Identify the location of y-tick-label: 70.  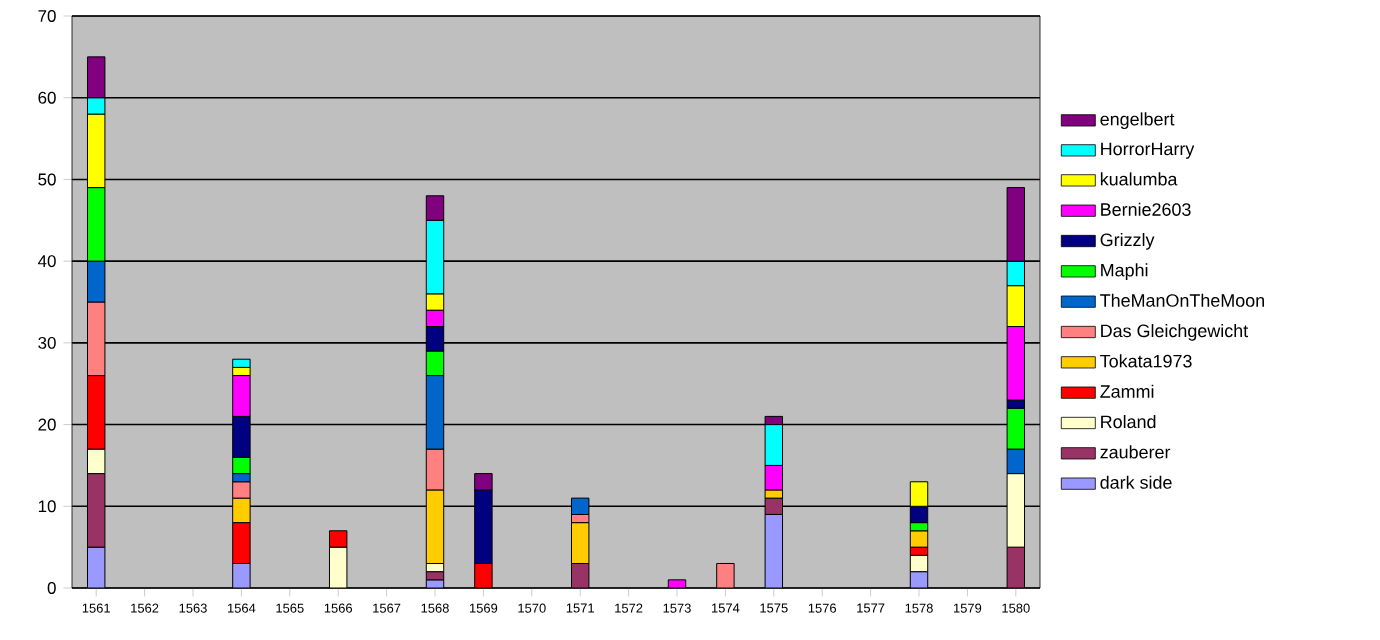
(47, 16).